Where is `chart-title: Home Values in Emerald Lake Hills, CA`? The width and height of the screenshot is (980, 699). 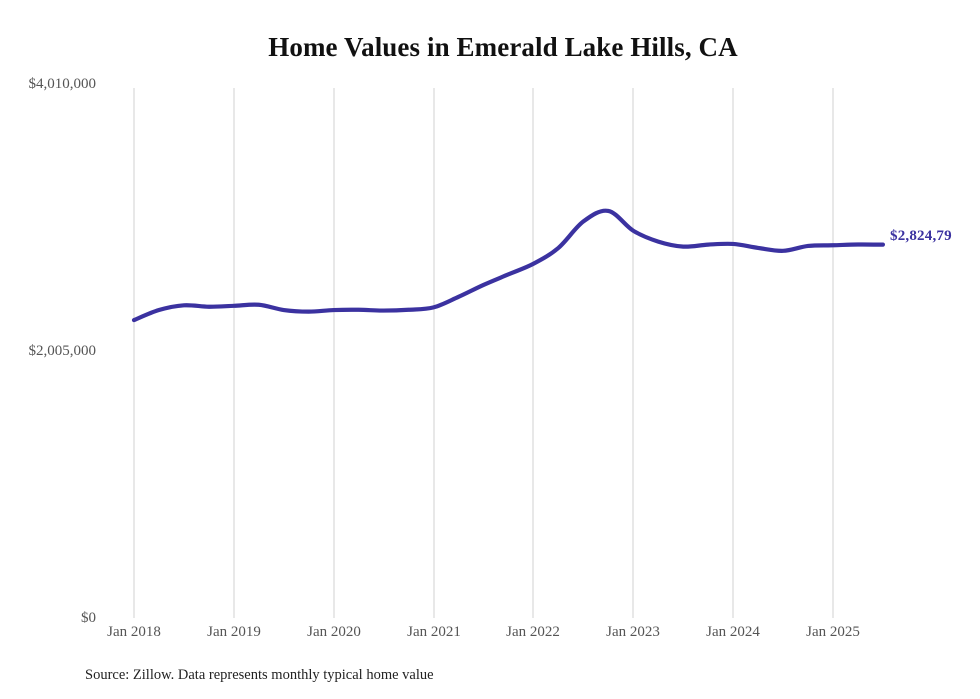 chart-title: Home Values in Emerald Lake Hills, CA is located at coordinates (503, 47).